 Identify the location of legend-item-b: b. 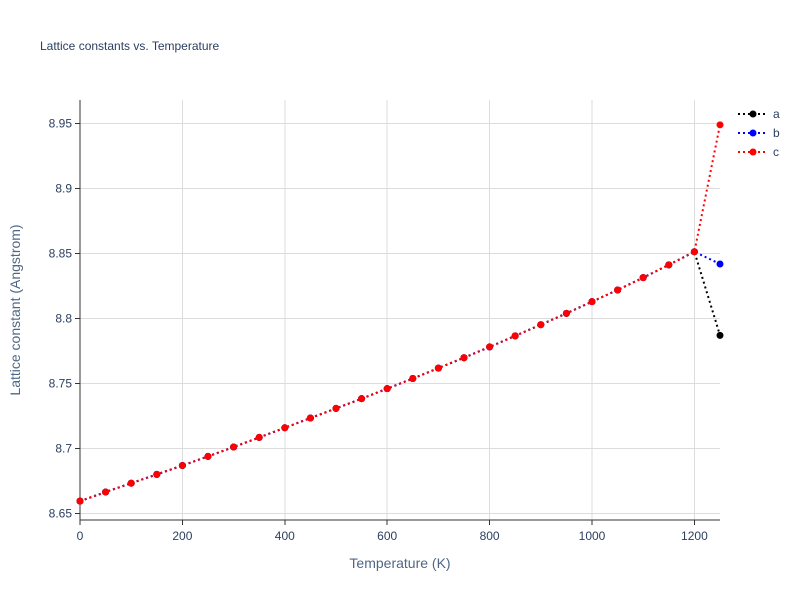
(759, 133).